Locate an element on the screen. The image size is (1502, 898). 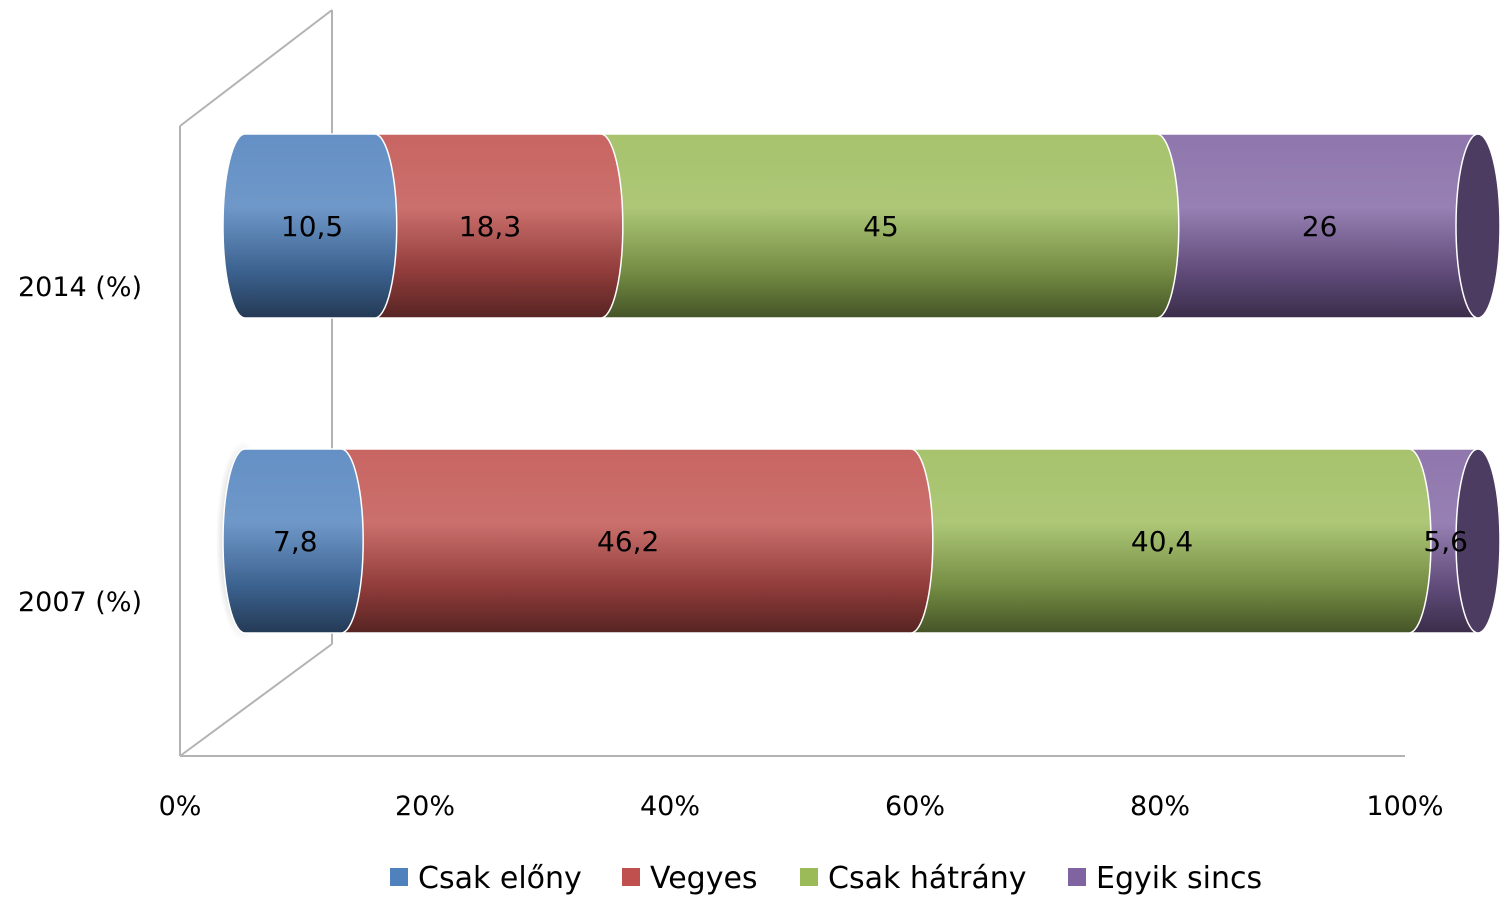
x-tick-label: 20% is located at coordinates (425, 806).